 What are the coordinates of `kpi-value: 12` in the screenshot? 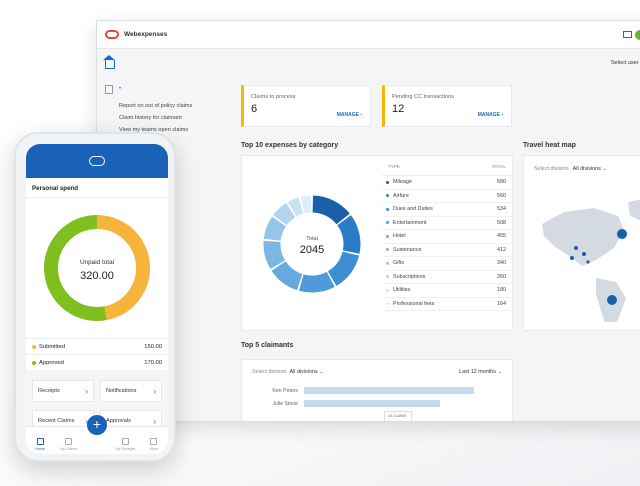 It's located at (398, 109).